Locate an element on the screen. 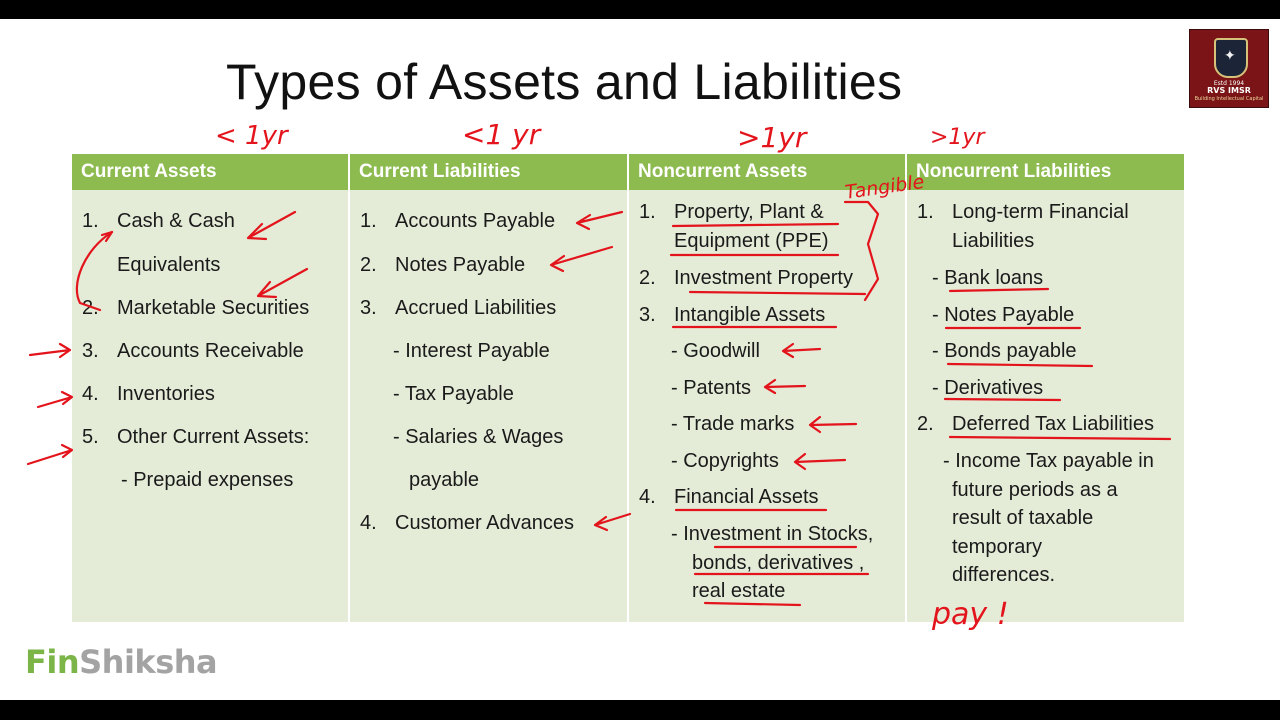 This screenshot has width=1280, height=720. list-item: temporary is located at coordinates (997, 547).